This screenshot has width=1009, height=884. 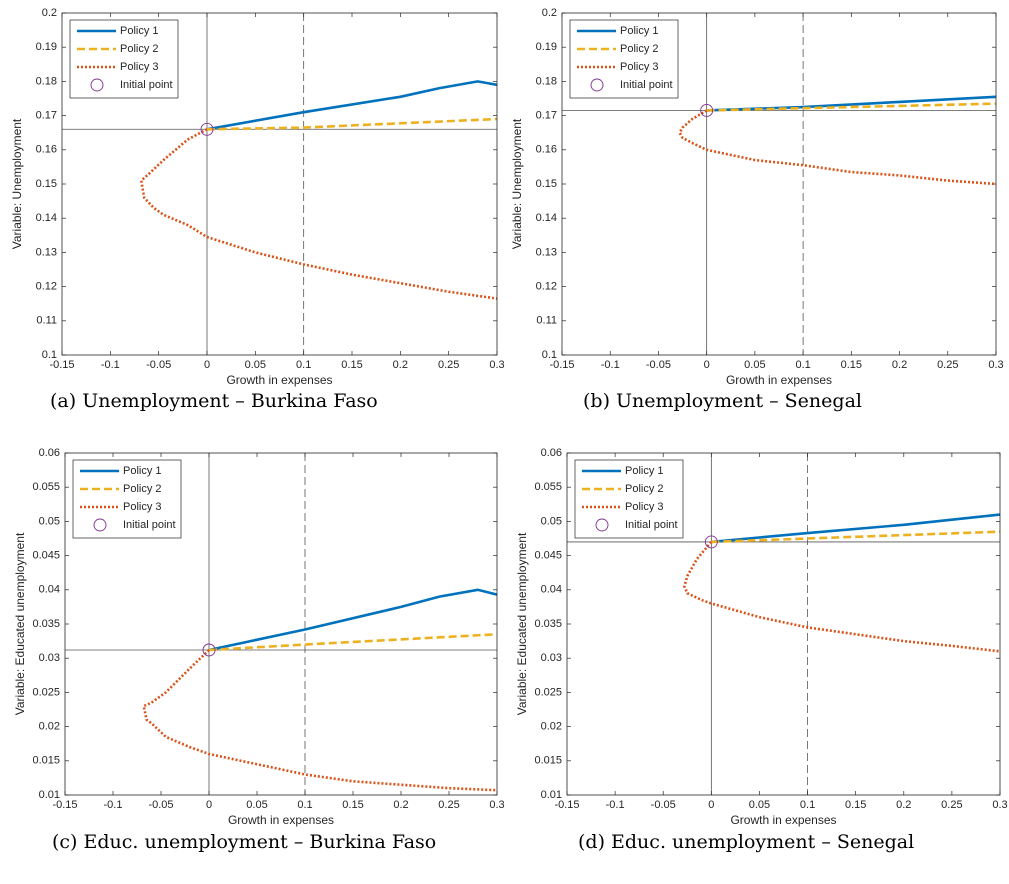 What do you see at coordinates (551, 453) in the screenshot?
I see `y-tick-label: 0.06` at bounding box center [551, 453].